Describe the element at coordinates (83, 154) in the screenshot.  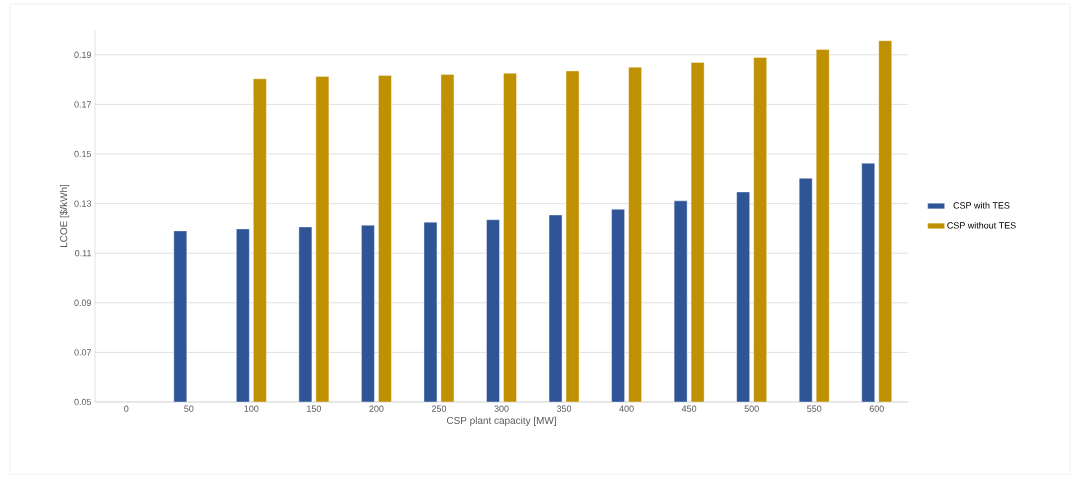
I see `y-tick-label: 0.15` at that location.